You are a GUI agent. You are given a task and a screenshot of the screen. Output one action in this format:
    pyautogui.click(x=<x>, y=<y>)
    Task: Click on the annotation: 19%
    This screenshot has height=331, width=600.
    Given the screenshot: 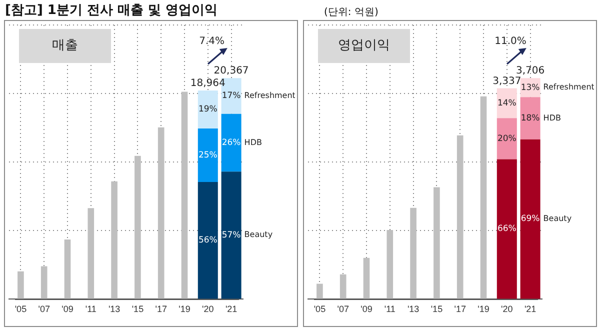 What is the action you would take?
    pyautogui.click(x=208, y=109)
    